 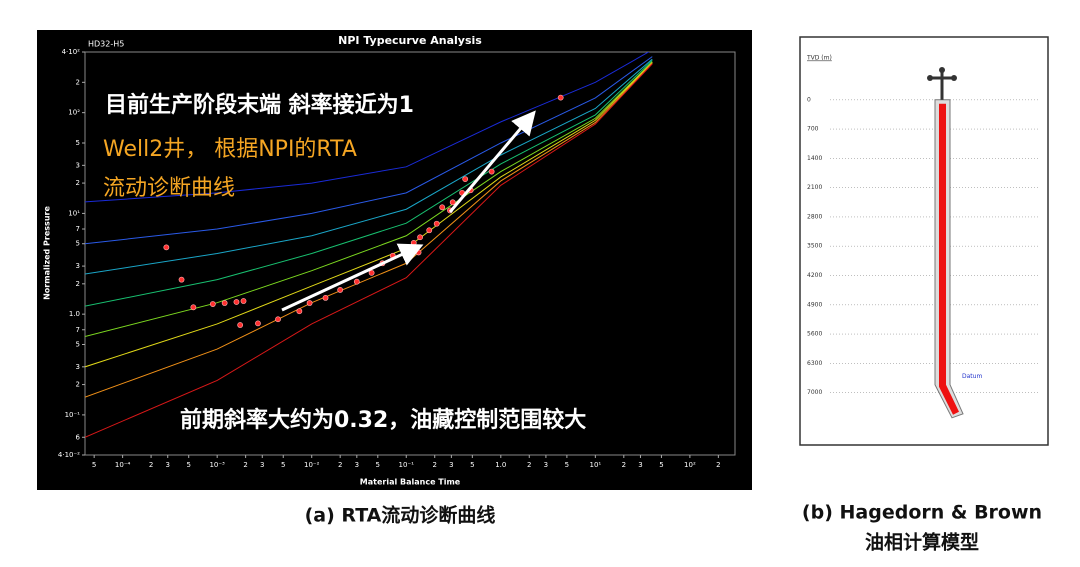 What do you see at coordinates (383, 420) in the screenshot?
I see `annotation: 前期斜率大约为0.32，油藏控制范围较大` at bounding box center [383, 420].